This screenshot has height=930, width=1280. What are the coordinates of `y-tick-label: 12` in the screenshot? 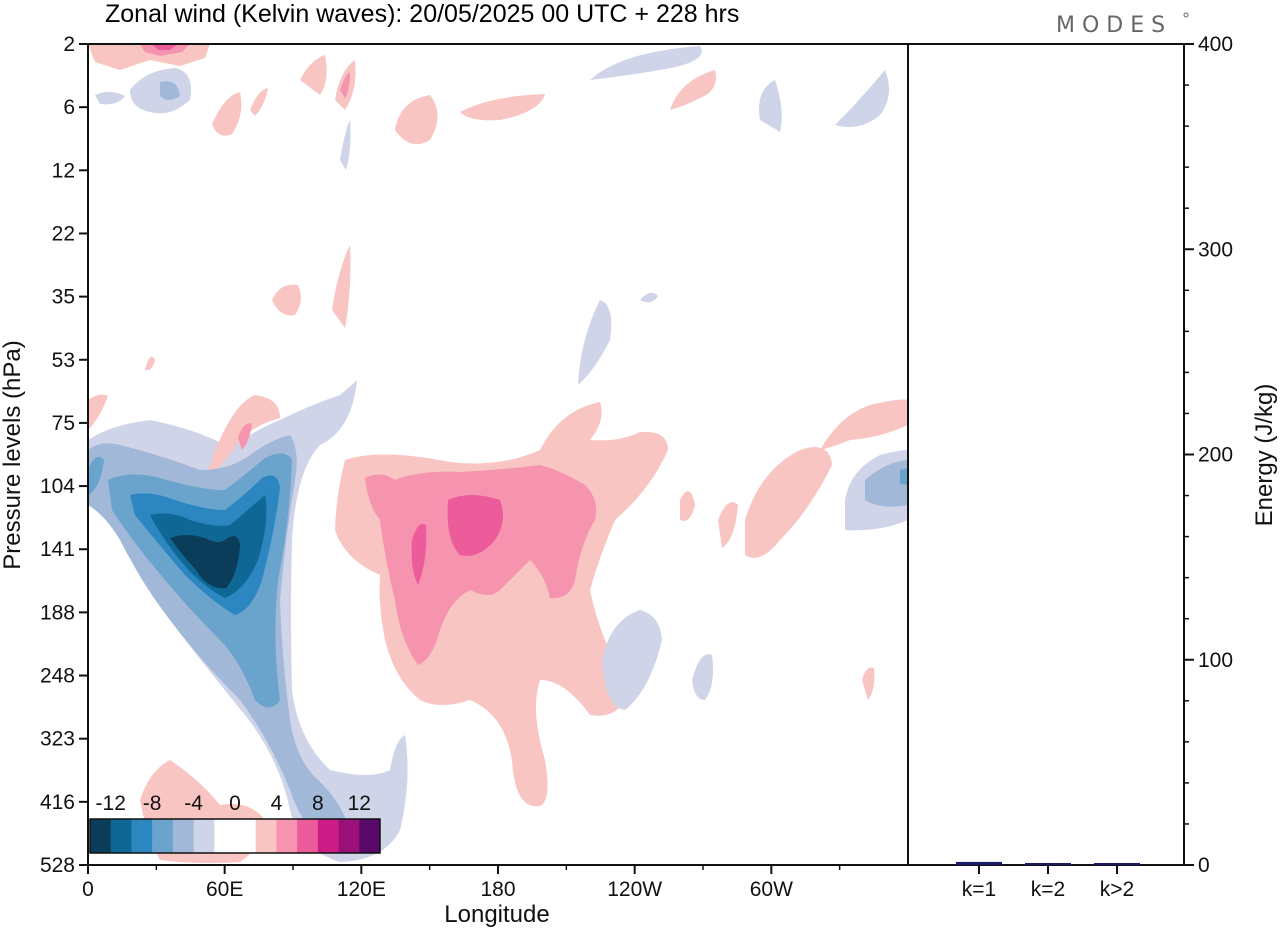 It's located at (63, 170).